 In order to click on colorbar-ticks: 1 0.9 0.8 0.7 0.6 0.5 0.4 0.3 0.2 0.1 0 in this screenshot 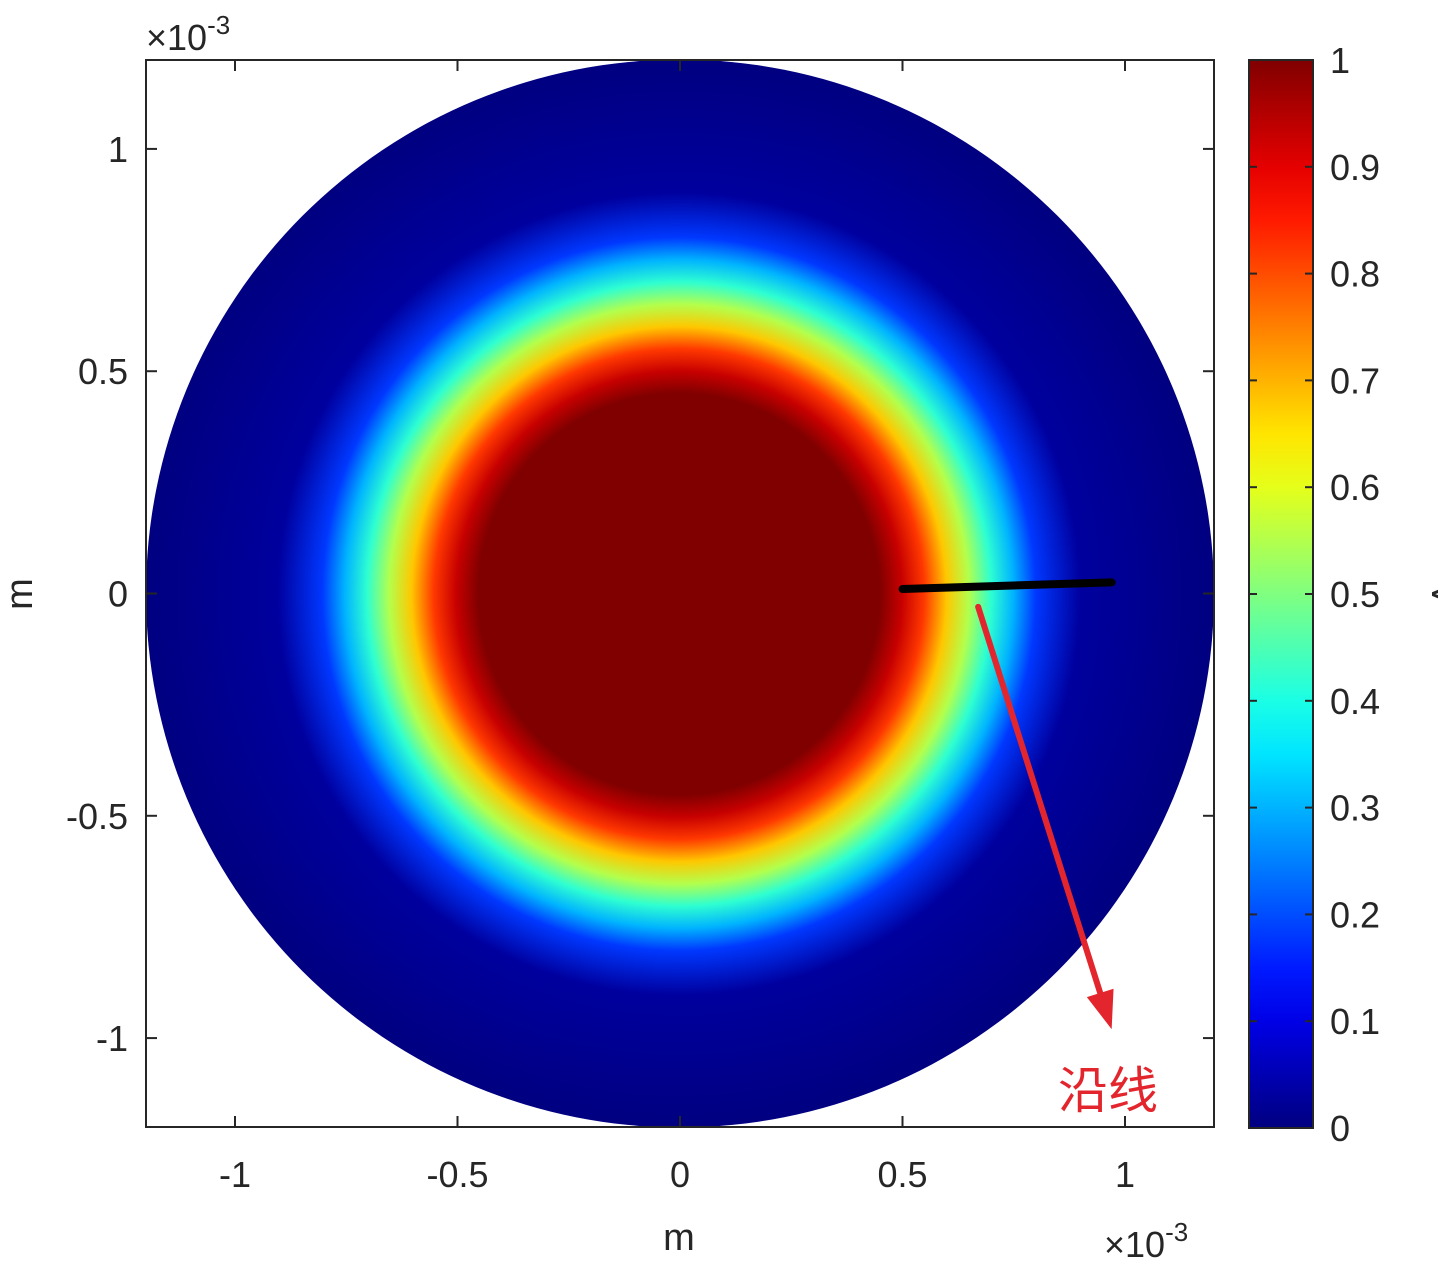, I will do `click(1314, 594)`.